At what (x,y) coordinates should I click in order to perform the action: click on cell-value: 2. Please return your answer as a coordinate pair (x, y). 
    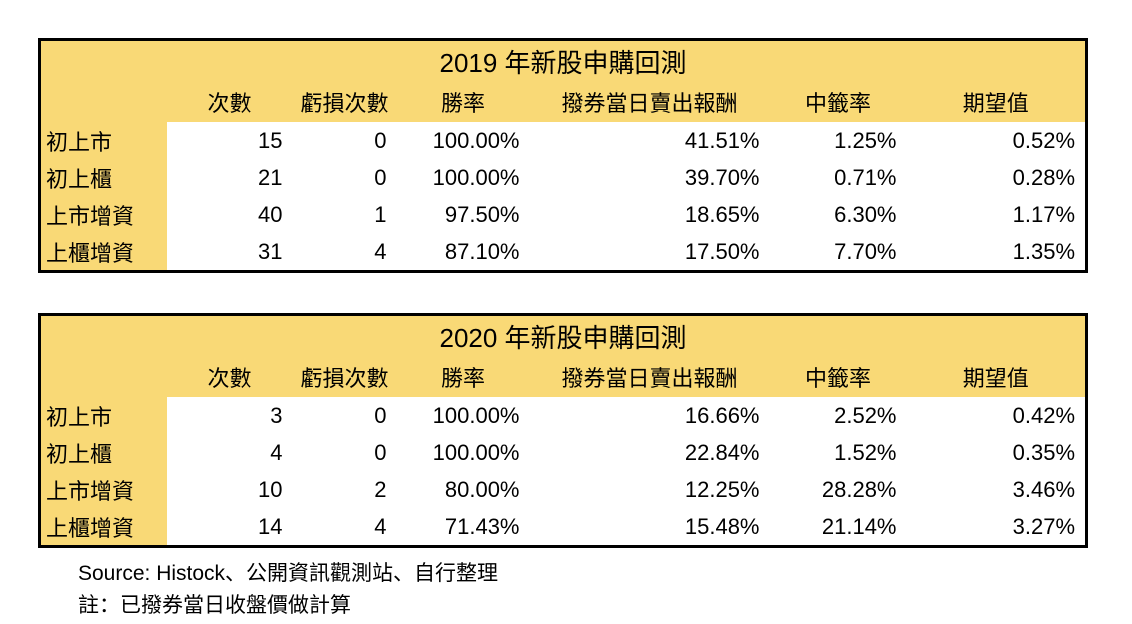
    Looking at the image, I should click on (344, 489).